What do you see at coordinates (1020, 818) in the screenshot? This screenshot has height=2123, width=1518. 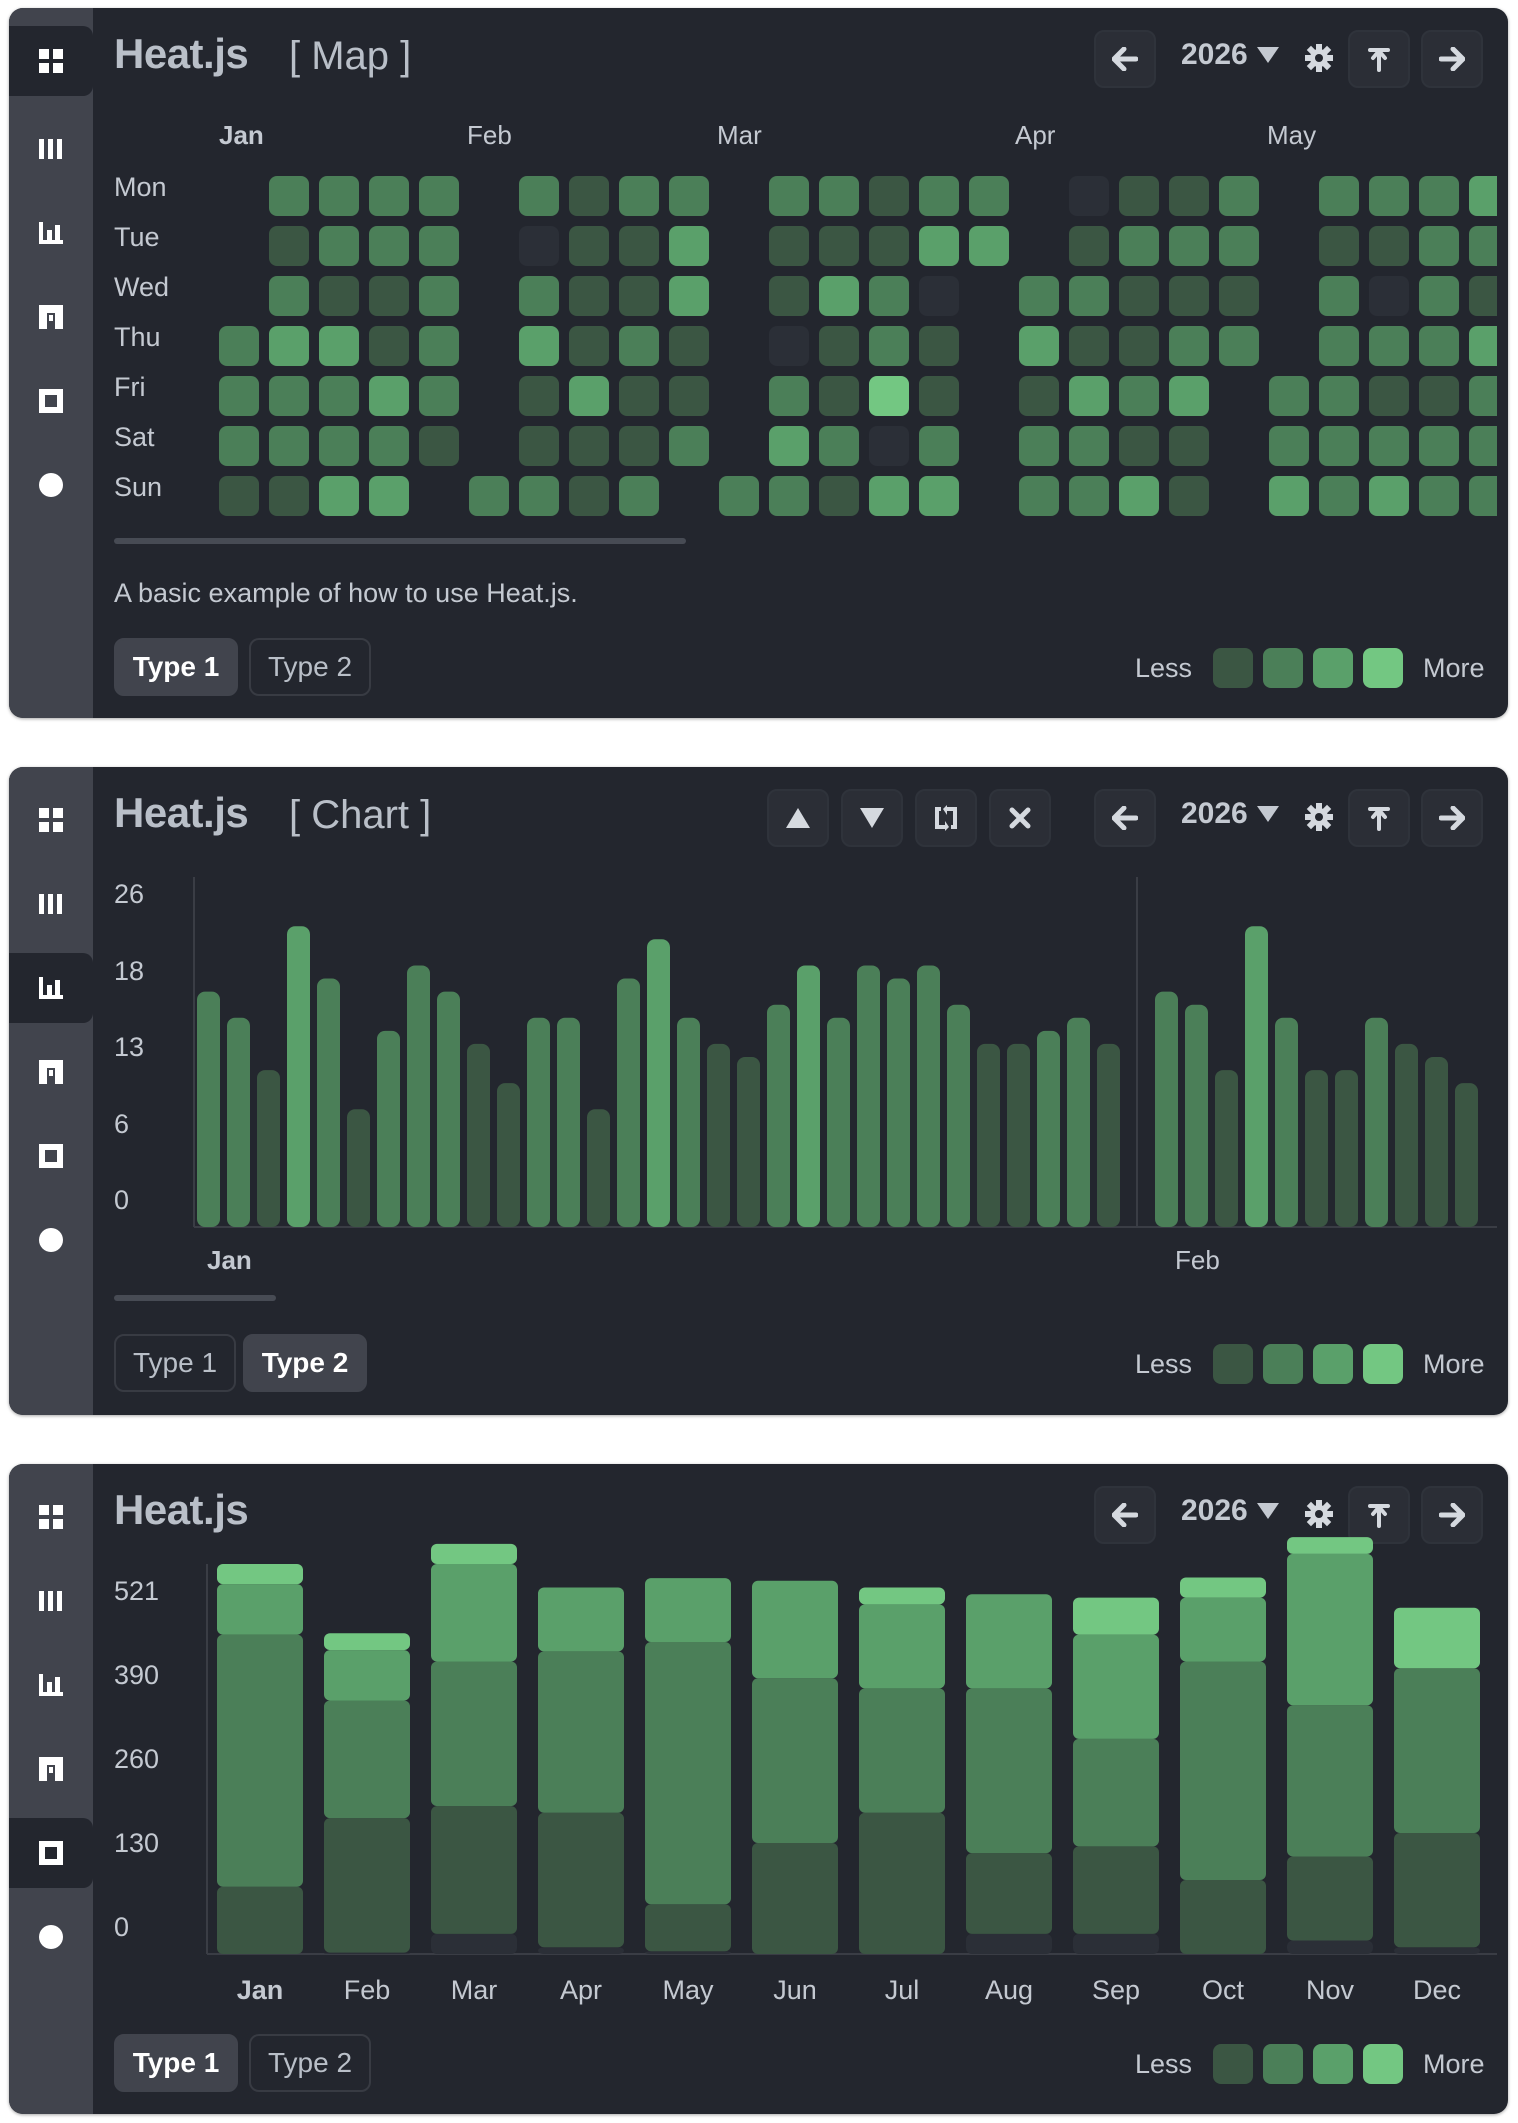 I see `close-button` at bounding box center [1020, 818].